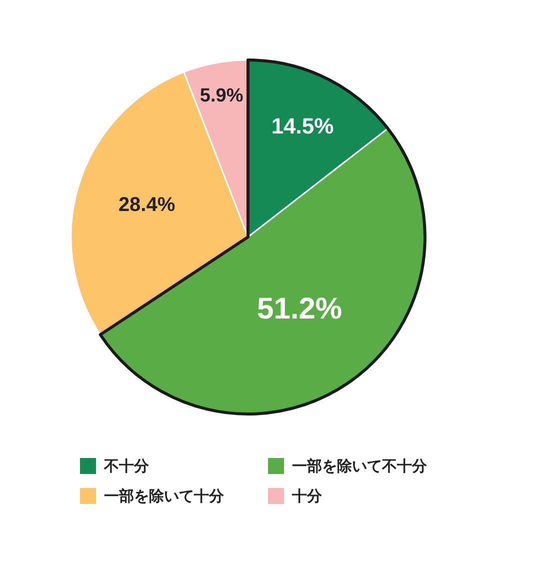 This screenshot has height=586, width=536. Describe the element at coordinates (126, 466) in the screenshot. I see `legend-label: 不十分` at that location.